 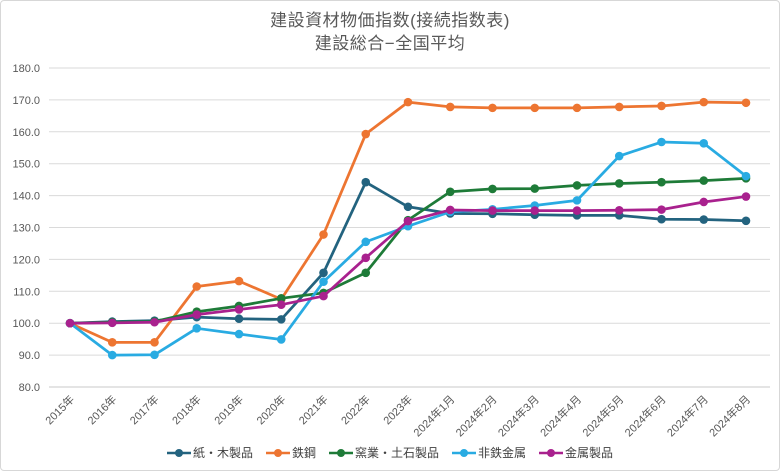 I want to click on y-axis-tick-label: 100.0, so click(x=26, y=324).